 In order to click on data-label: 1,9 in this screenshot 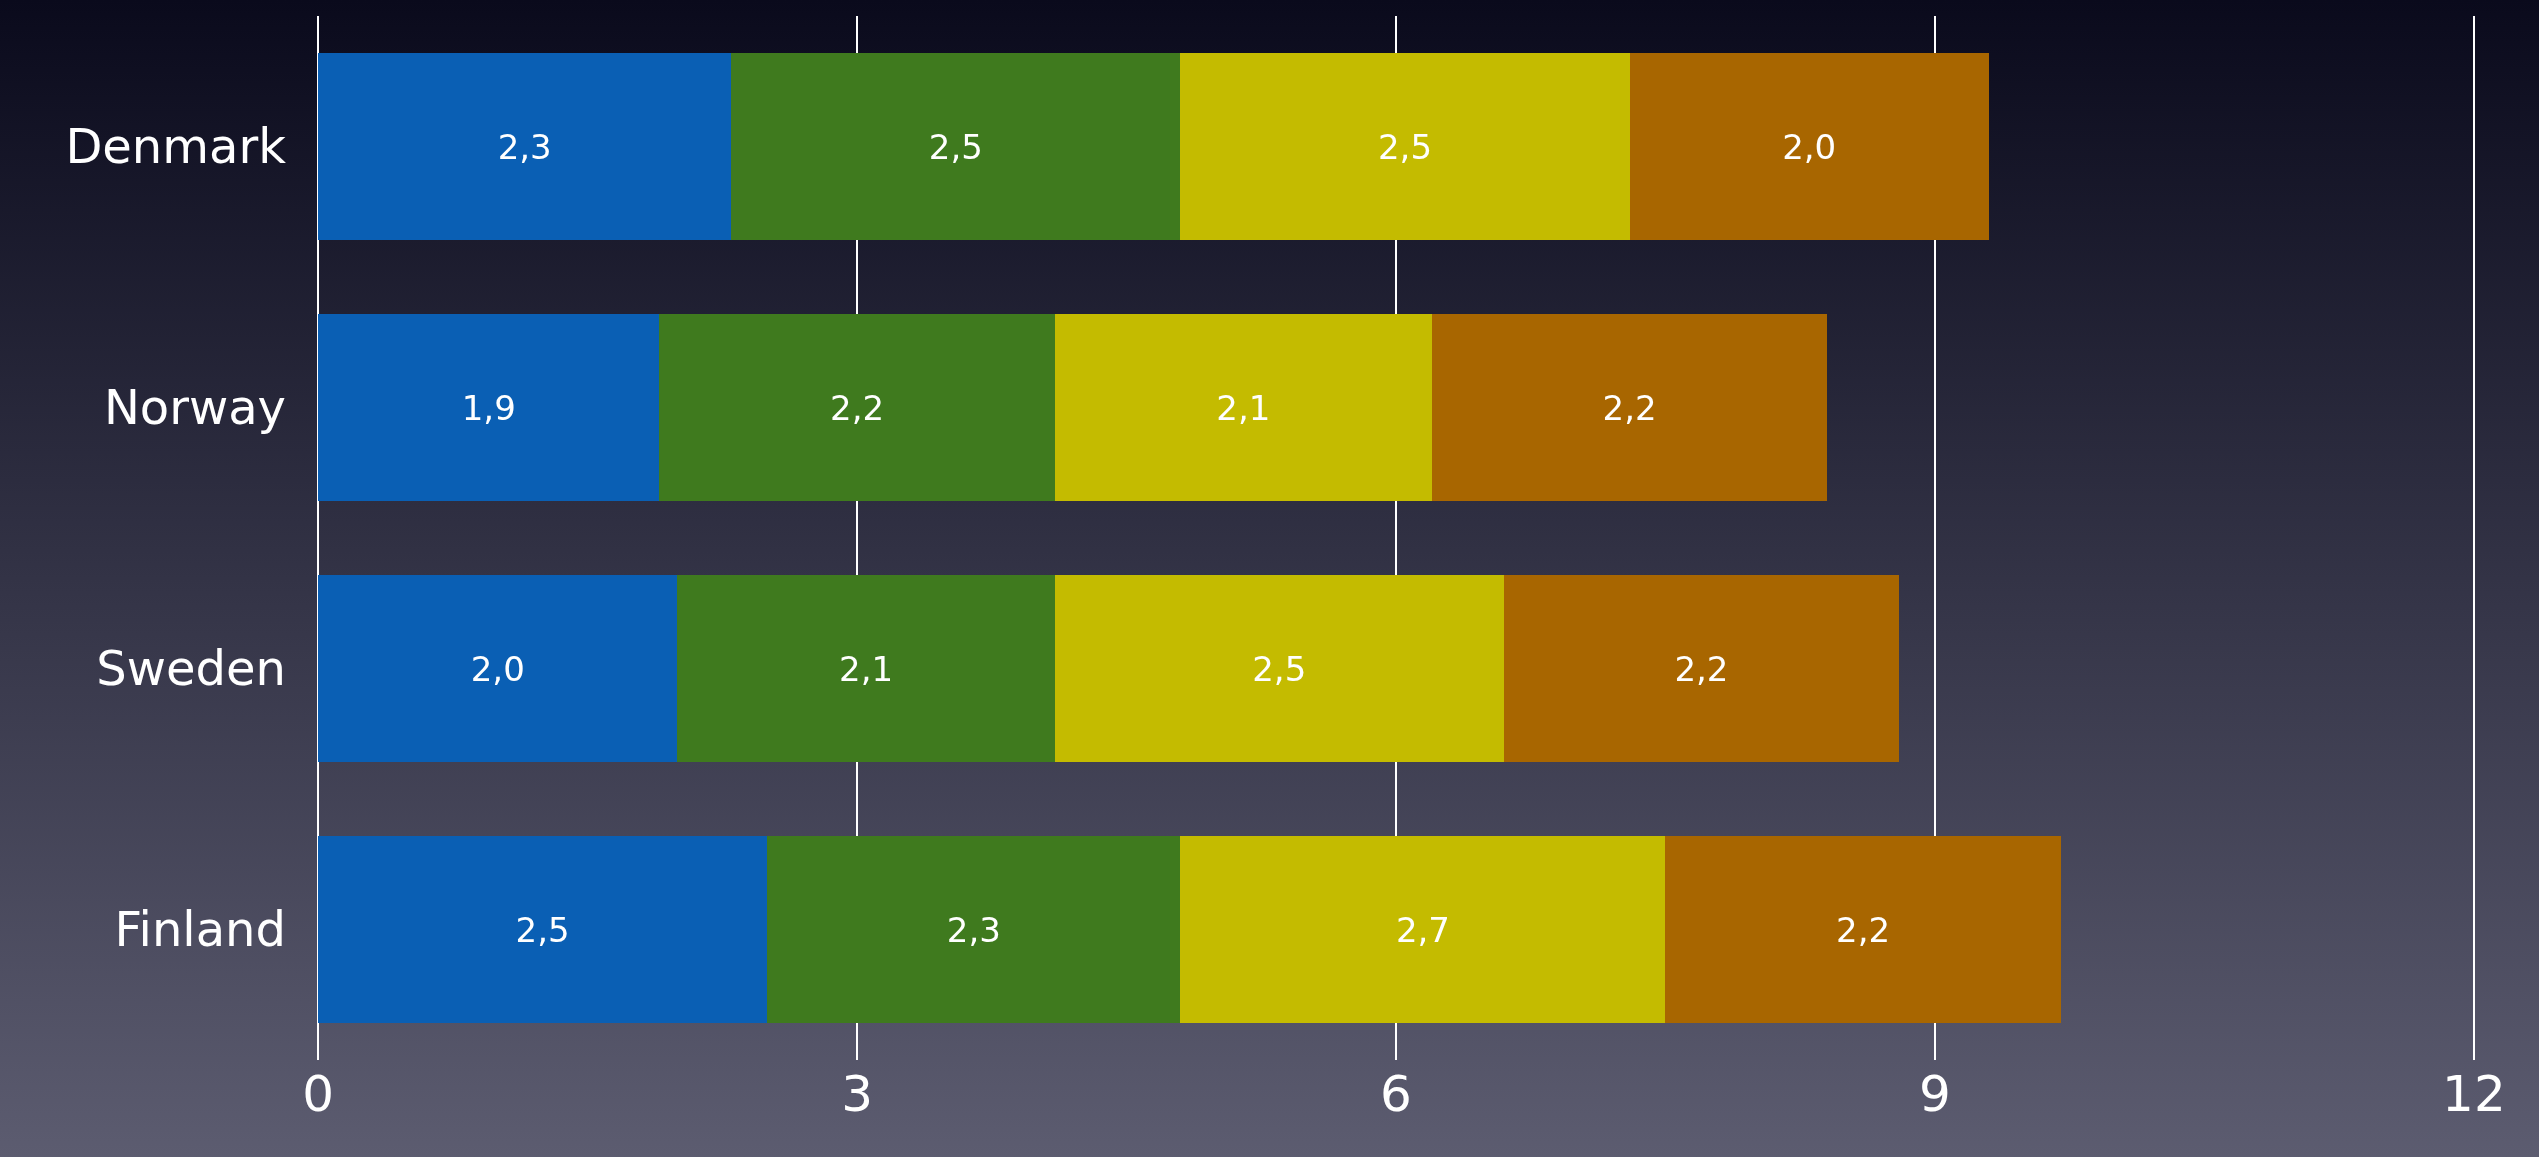, I will do `click(488, 407)`.